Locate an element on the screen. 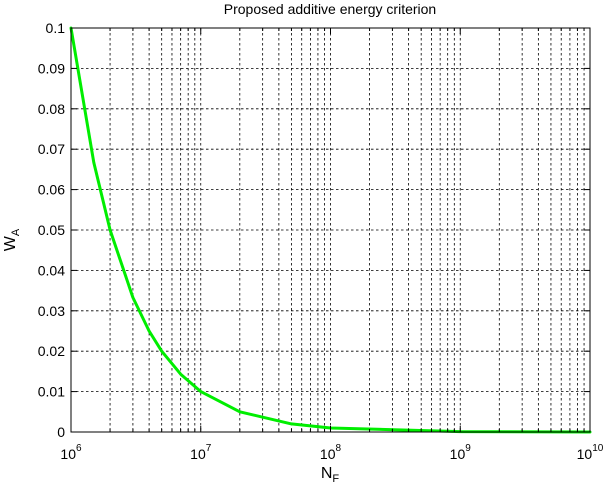 This screenshot has height=488, width=608. x-tick-label: 10⁶ is located at coordinates (71, 452).